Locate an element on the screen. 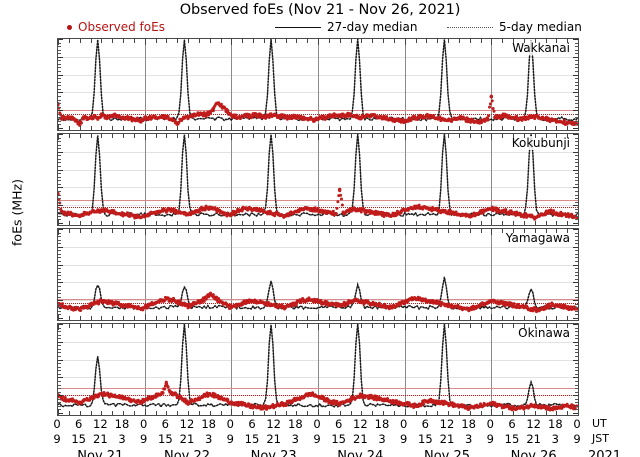 The image size is (640, 457). x-tick-label-jst: 21 is located at coordinates (187, 439).